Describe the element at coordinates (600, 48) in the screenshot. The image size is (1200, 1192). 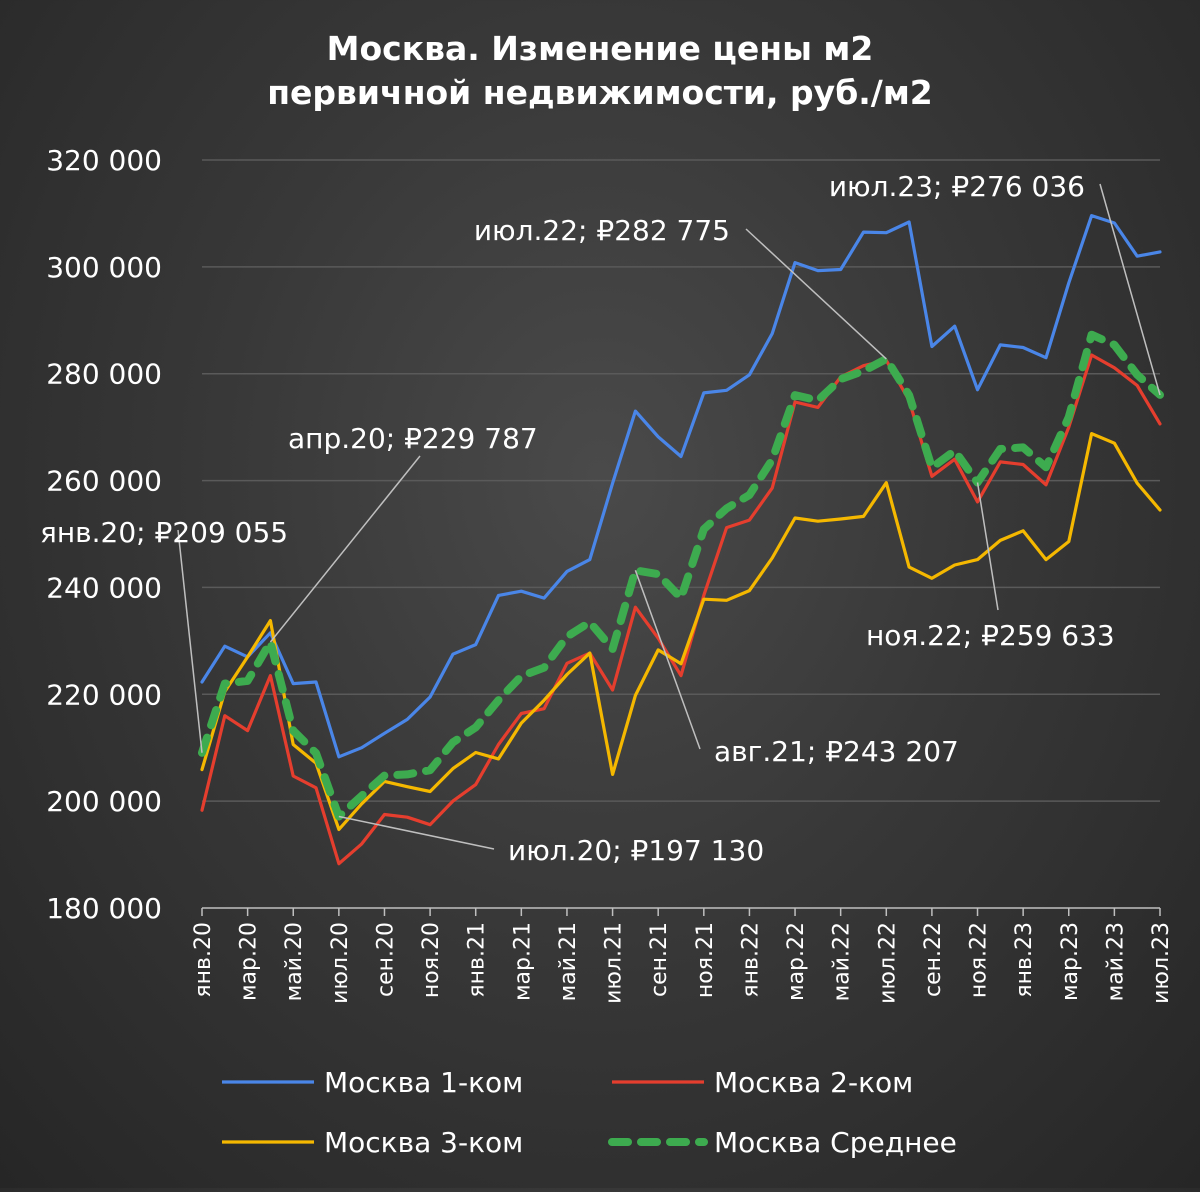
I see `chart-title-line: Москва. Изменение цены м2` at that location.